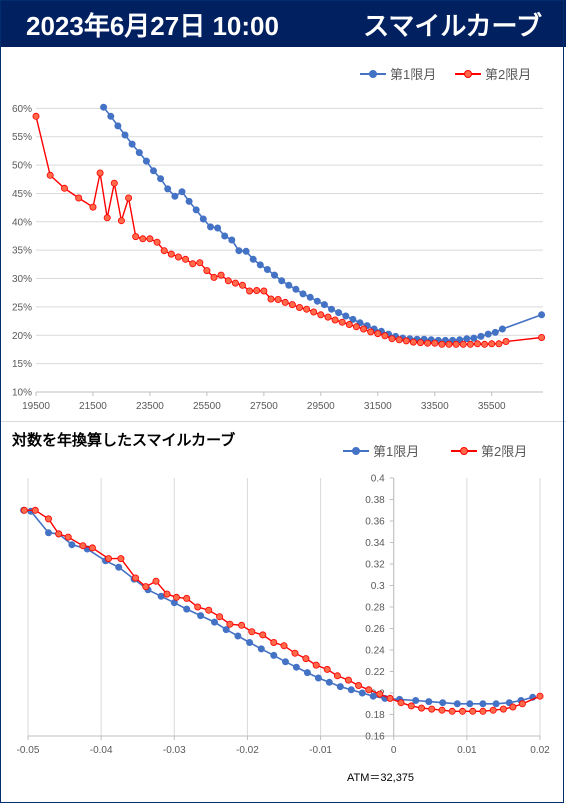  I want to click on x-tick-label: 33500, so click(435, 406).